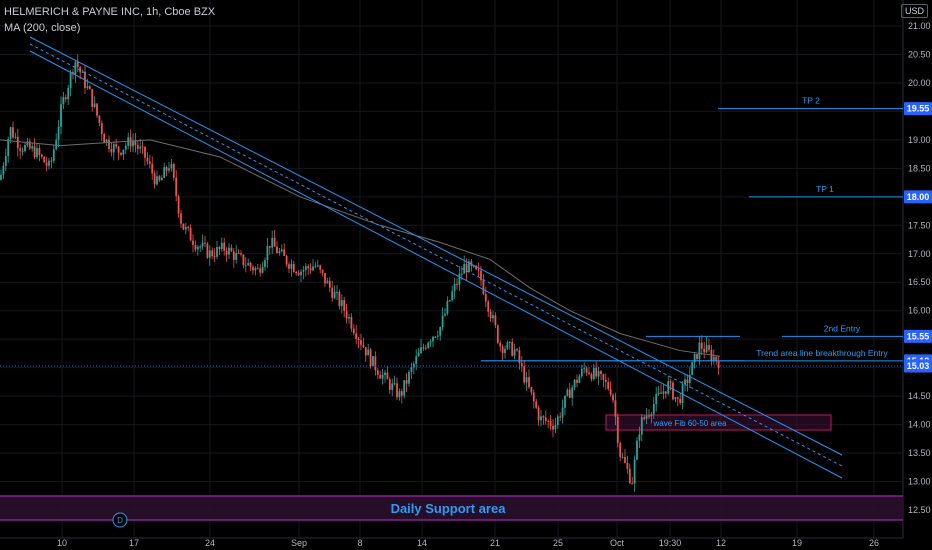 The image size is (932, 550). I want to click on indicator-label: MA (200, close), so click(42, 28).